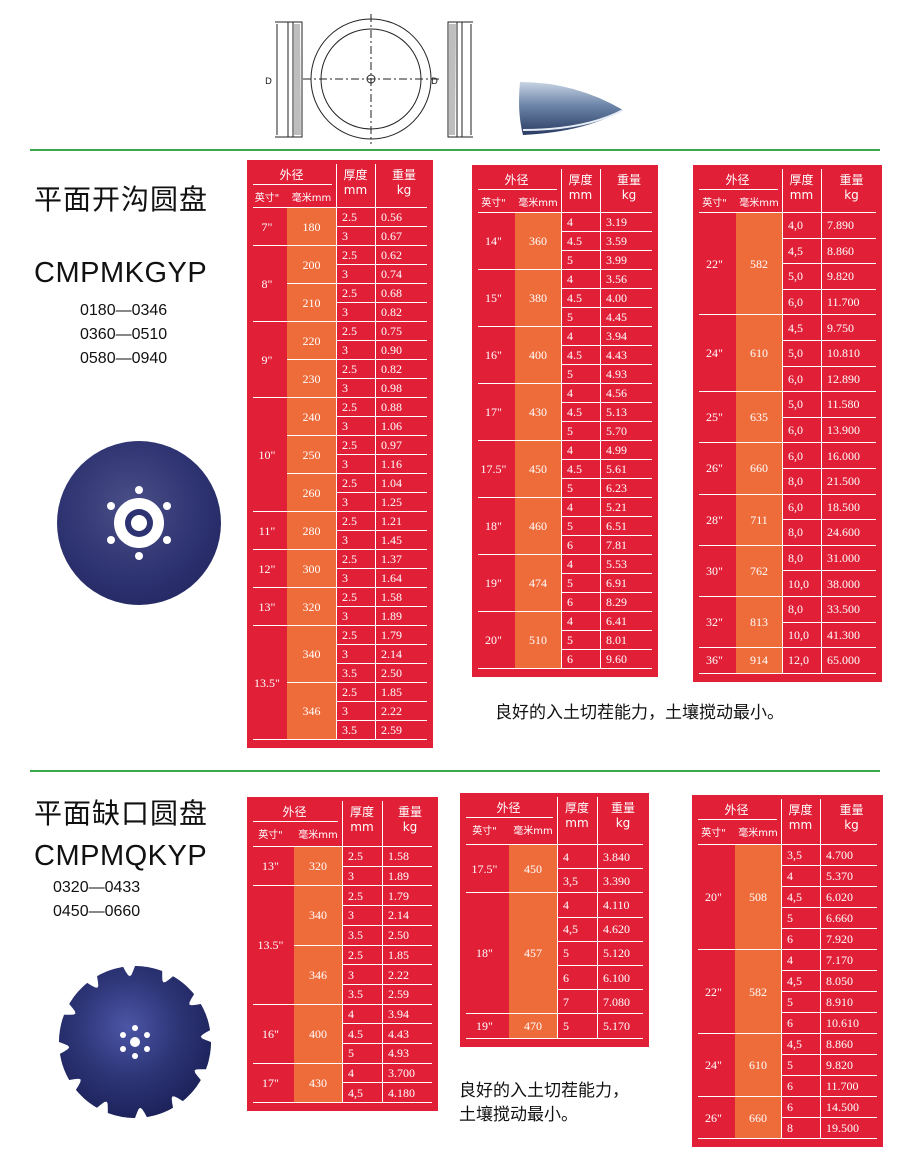  I want to click on mm-cell: 711, so click(759, 519).